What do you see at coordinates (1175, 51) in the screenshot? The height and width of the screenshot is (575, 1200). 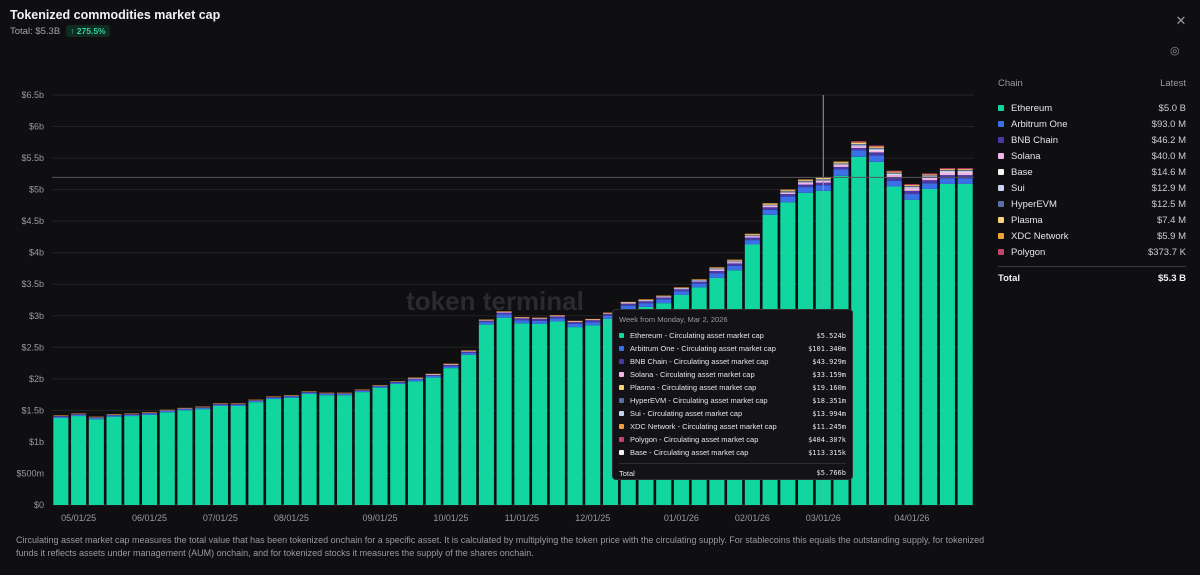 I see `settings-icon: ◎` at bounding box center [1175, 51].